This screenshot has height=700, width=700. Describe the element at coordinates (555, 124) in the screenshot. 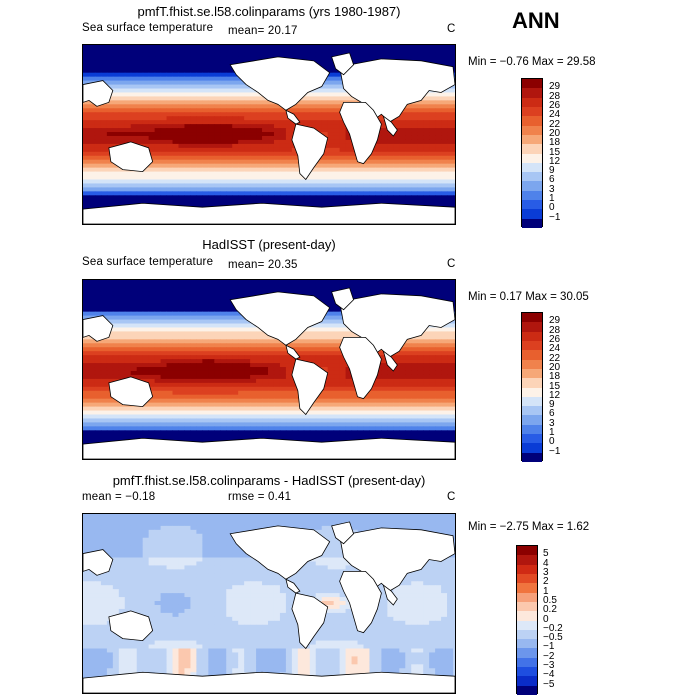

I see `colorbar-tick-label: 22` at that location.